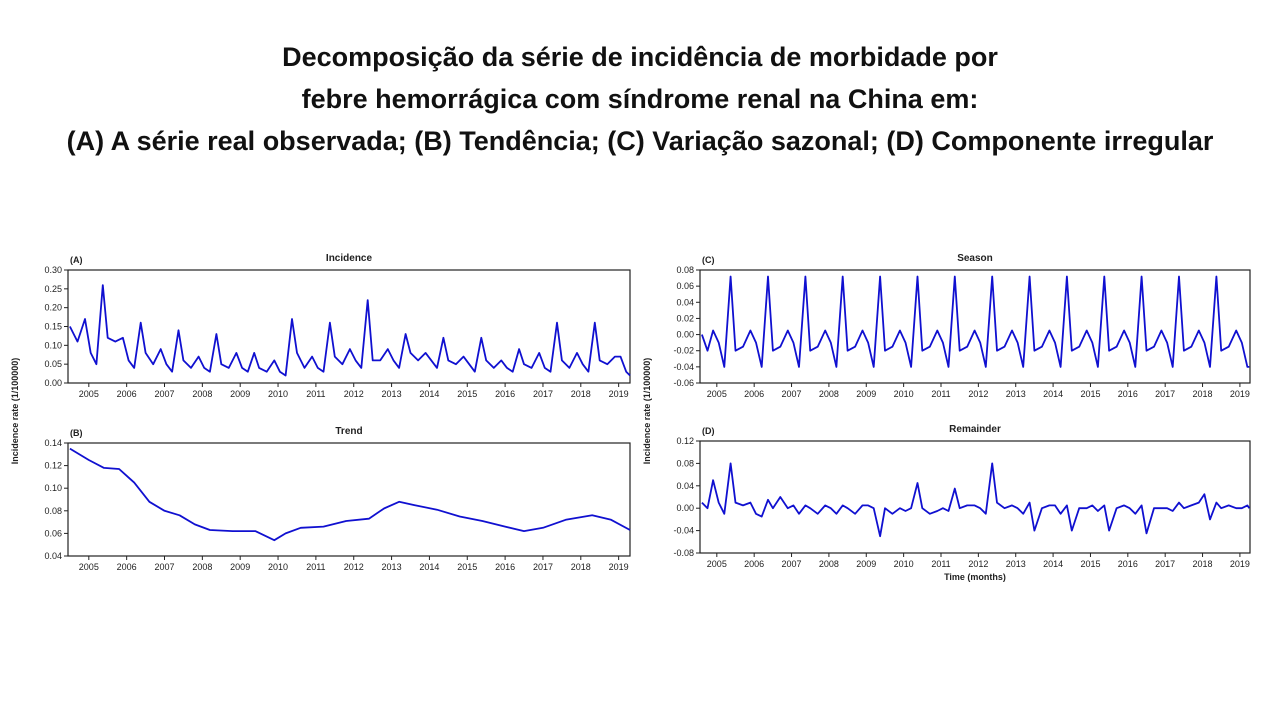 Image resolution: width=1280 pixels, height=720 pixels. What do you see at coordinates (708, 431) in the screenshot?
I see `panel-label: (D)` at bounding box center [708, 431].